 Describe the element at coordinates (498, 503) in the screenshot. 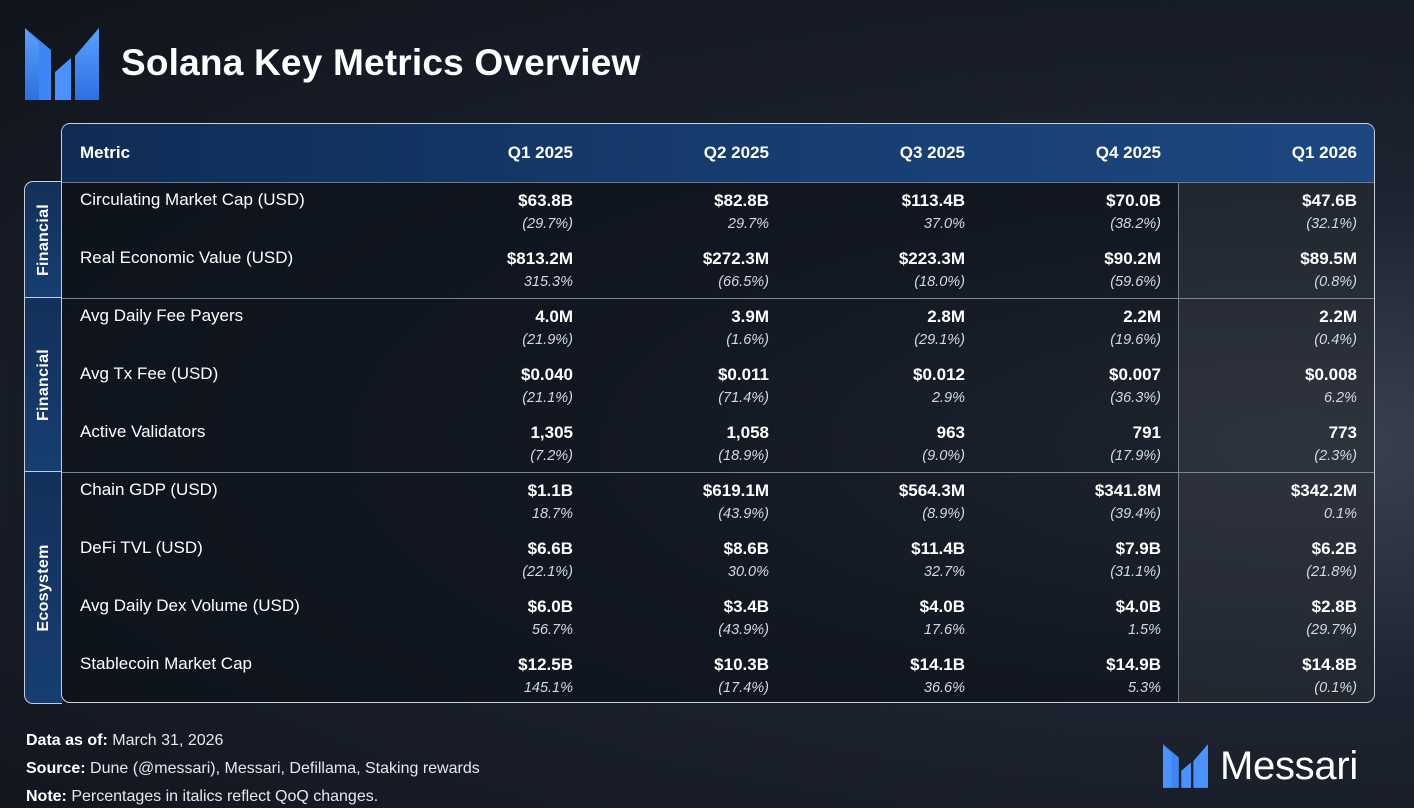

I see `metric-cell: $1.1B 18.7%` at that location.